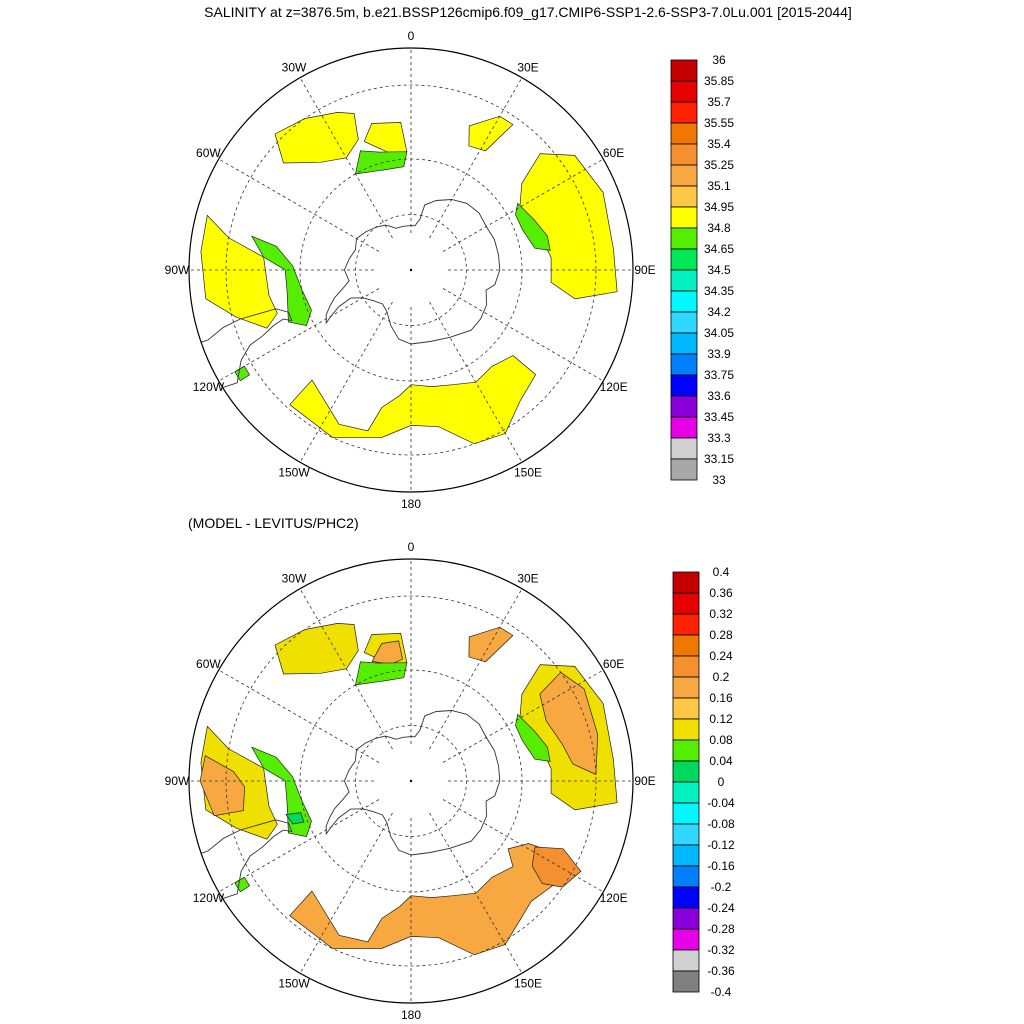  What do you see at coordinates (721, 929) in the screenshot?
I see `colorbar-label: -0.28` at bounding box center [721, 929].